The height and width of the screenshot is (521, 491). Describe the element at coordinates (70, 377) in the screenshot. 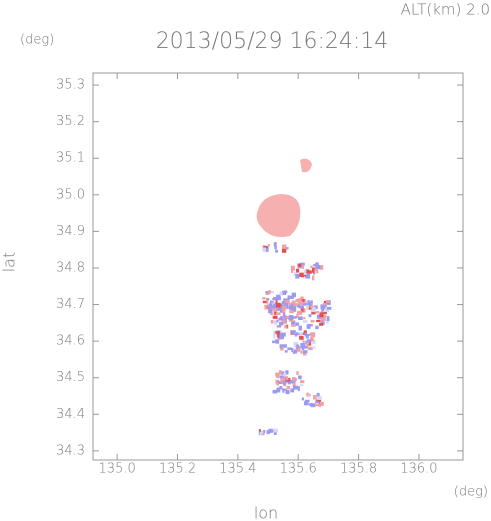

I see `y-tick-label: 34.5` at that location.